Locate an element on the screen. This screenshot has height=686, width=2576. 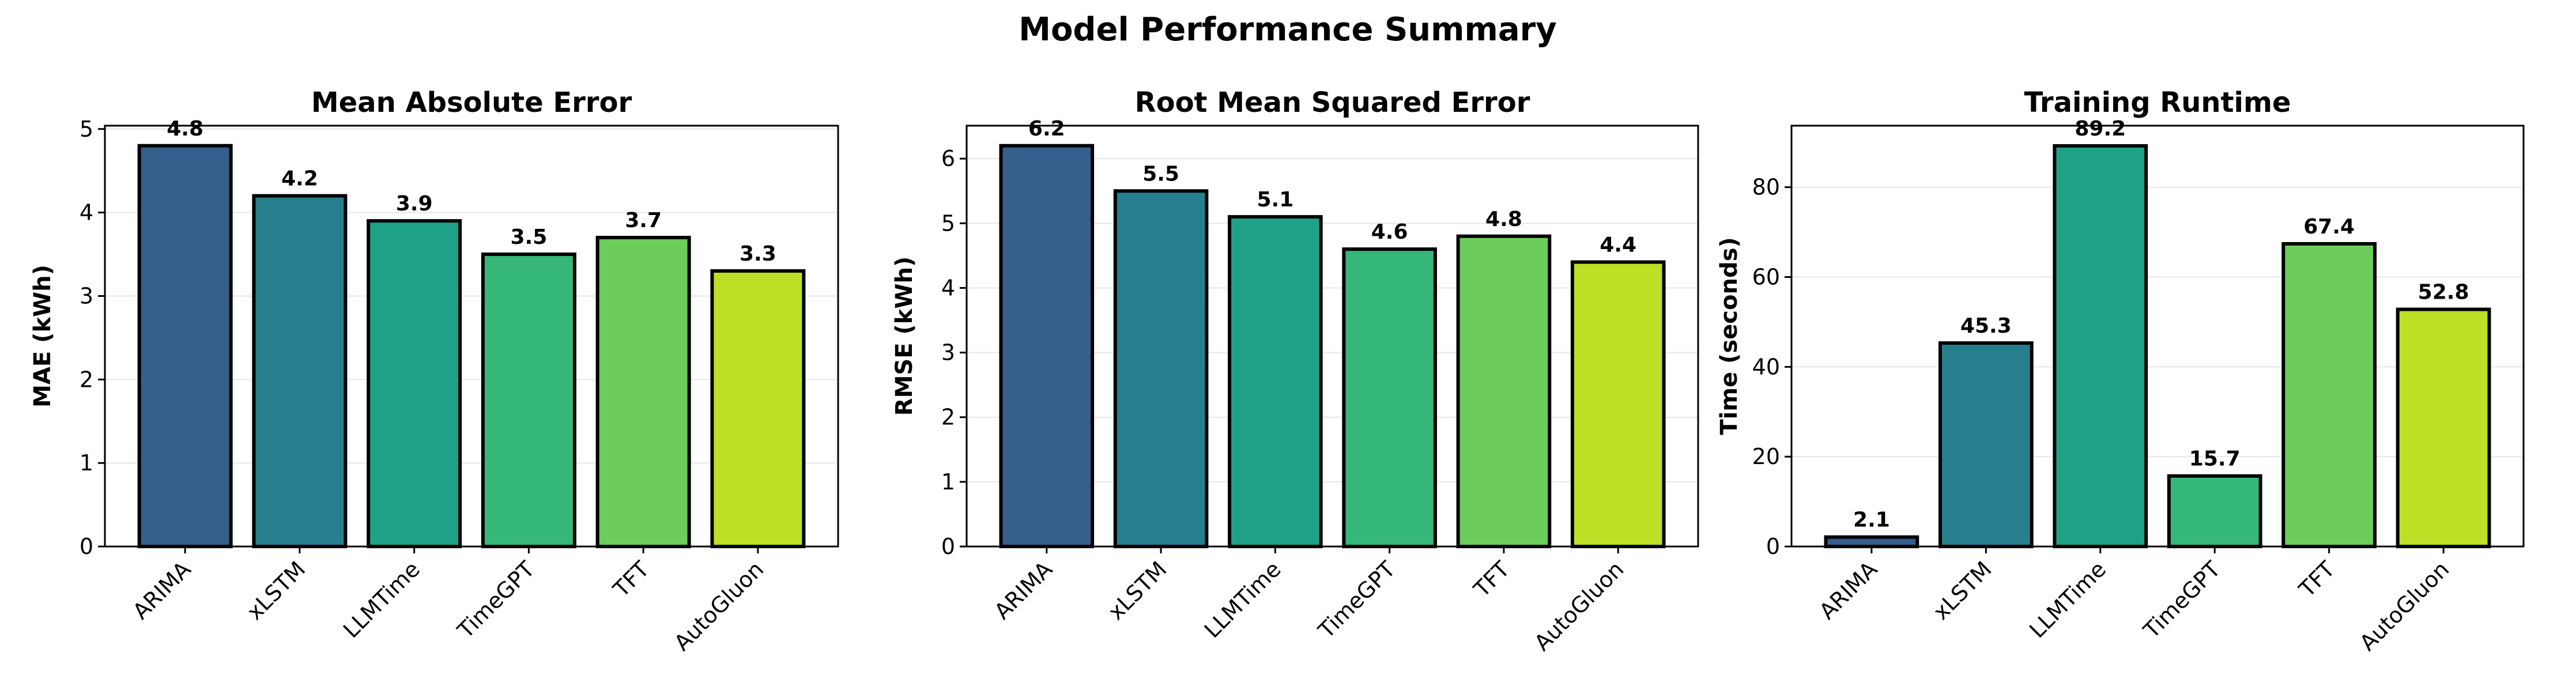
chart-title: Training Runtime is located at coordinates (2157, 102).